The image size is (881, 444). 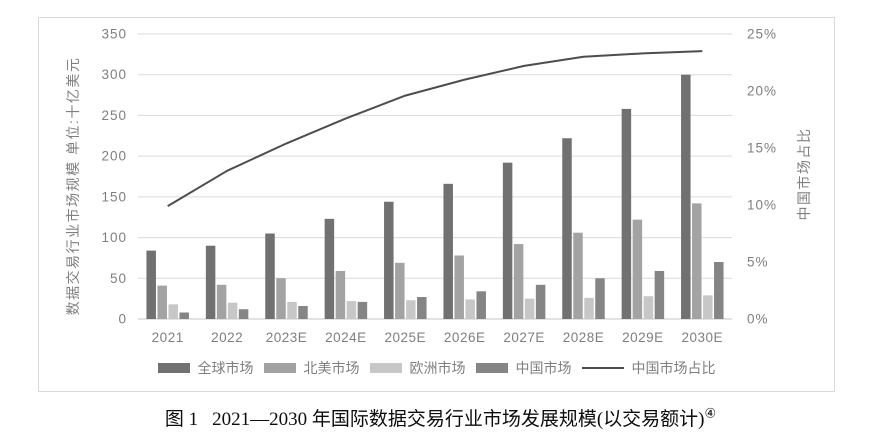 I want to click on x-axis-tick-label: 2027E, so click(x=524, y=337).